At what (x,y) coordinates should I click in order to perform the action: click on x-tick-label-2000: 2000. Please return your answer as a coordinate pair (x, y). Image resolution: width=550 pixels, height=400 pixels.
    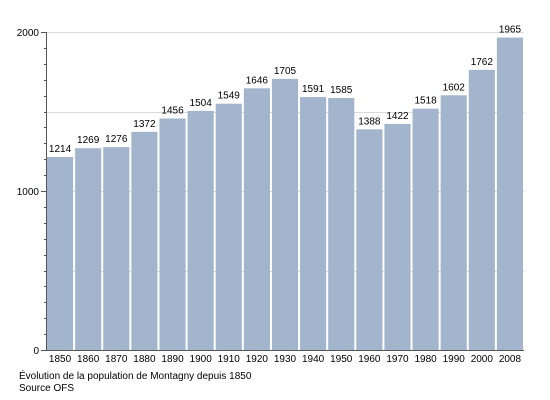
    Looking at the image, I should click on (482, 359).